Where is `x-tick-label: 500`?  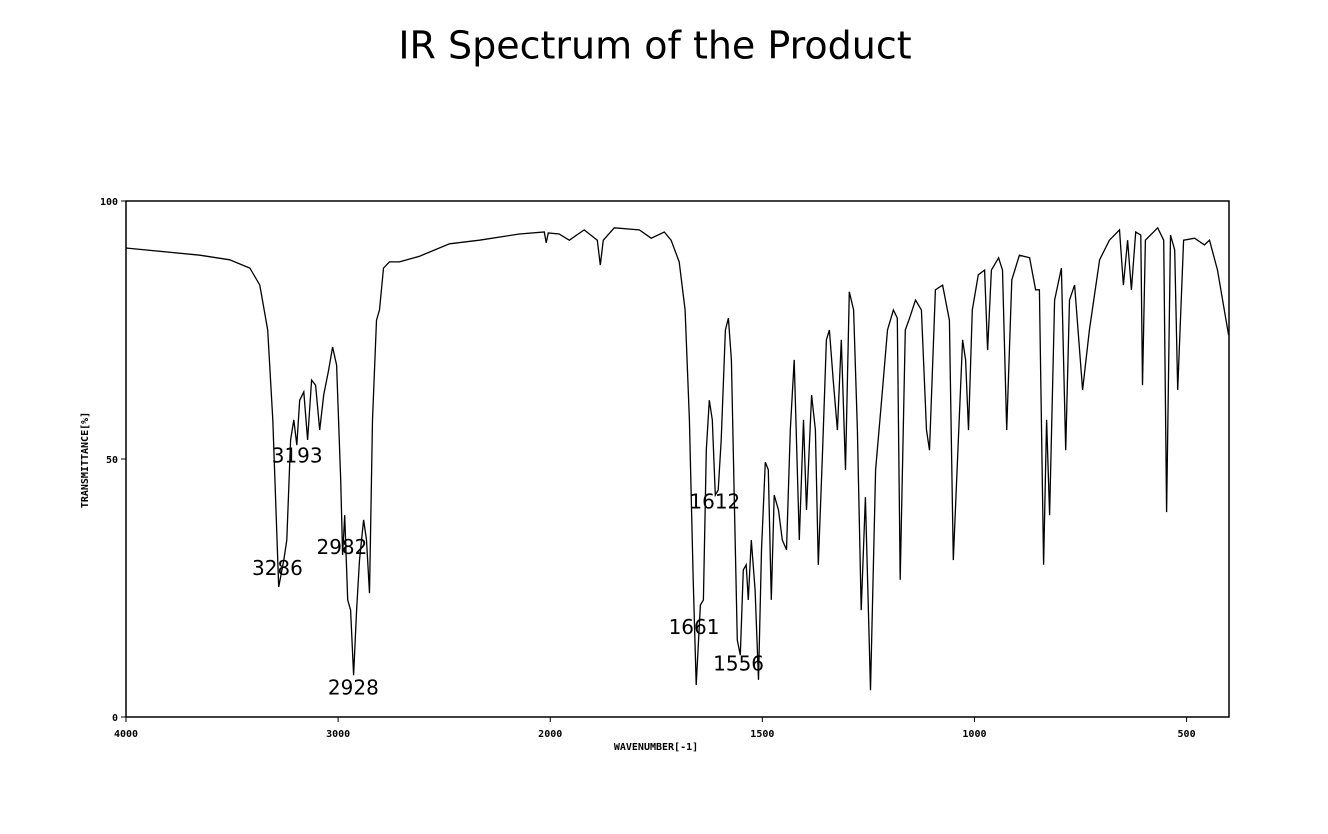 x-tick-label: 500 is located at coordinates (1187, 734).